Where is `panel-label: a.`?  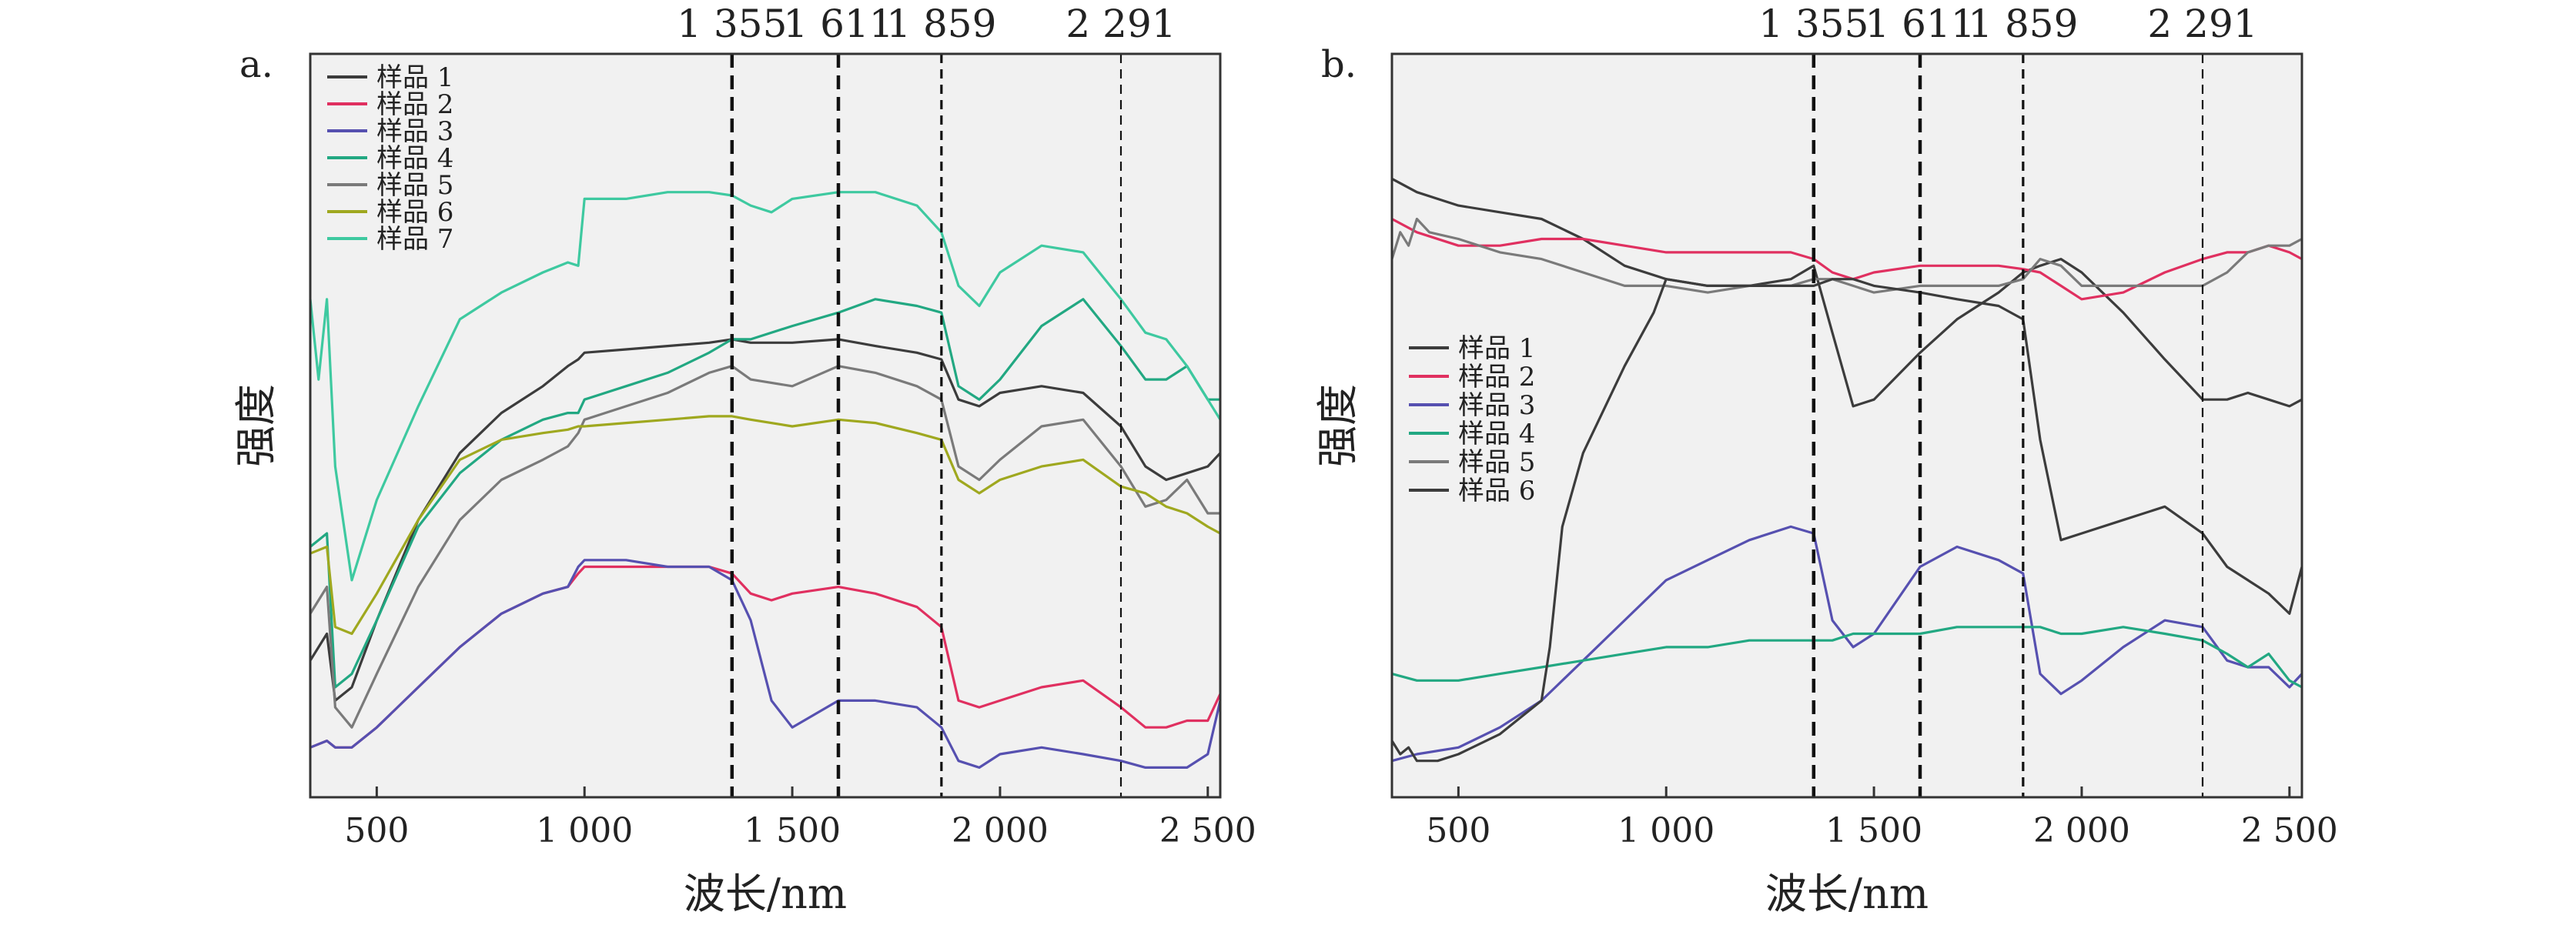 panel-label: a. is located at coordinates (256, 64).